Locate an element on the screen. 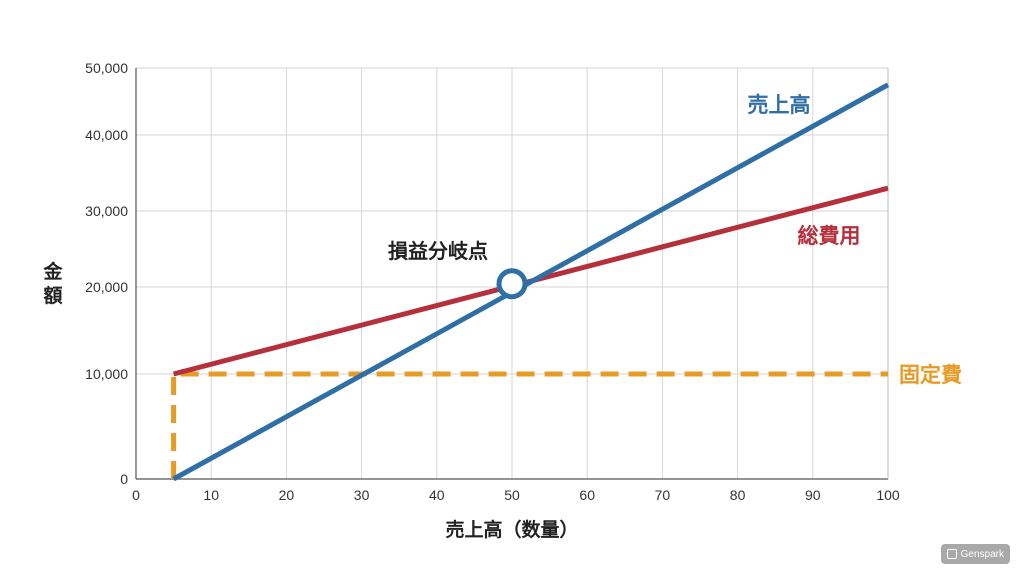 The height and width of the screenshot is (572, 1024). annotation-label-0: 損益分岐点 is located at coordinates (438, 251).